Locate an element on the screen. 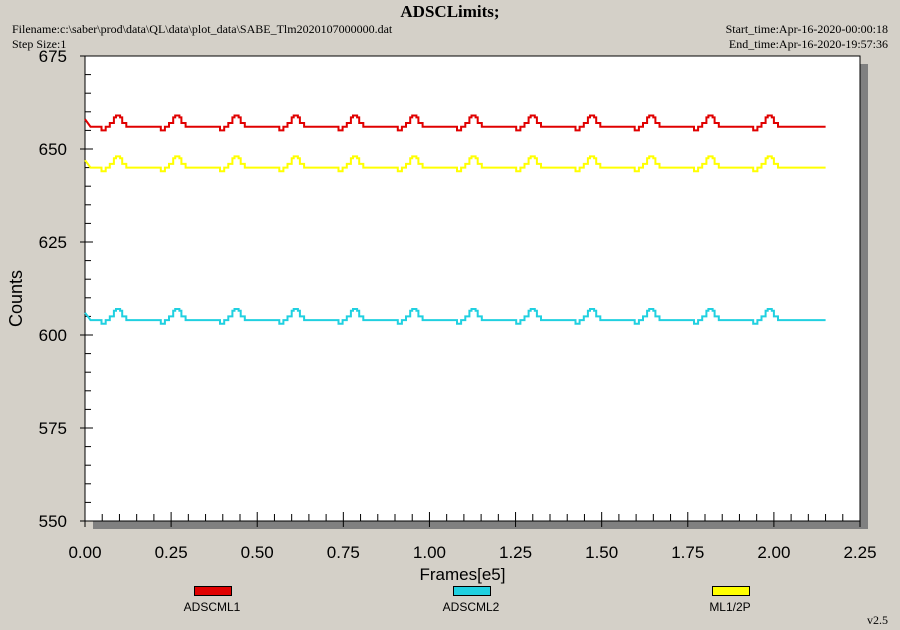  y-tick-label: 550 is located at coordinates (53, 521).